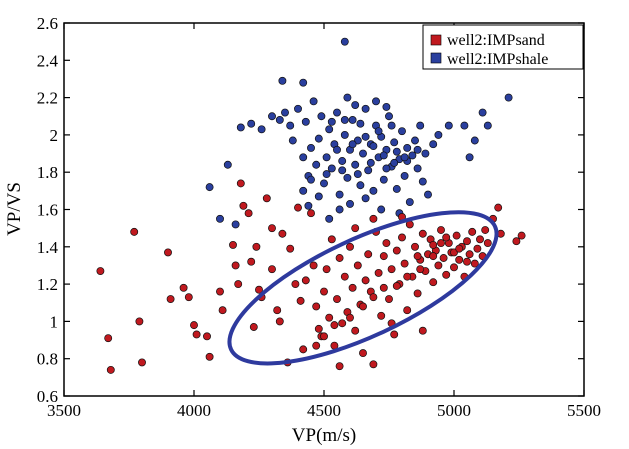  What do you see at coordinates (454, 410) in the screenshot?
I see `x-tick-label: 5000` at bounding box center [454, 410].